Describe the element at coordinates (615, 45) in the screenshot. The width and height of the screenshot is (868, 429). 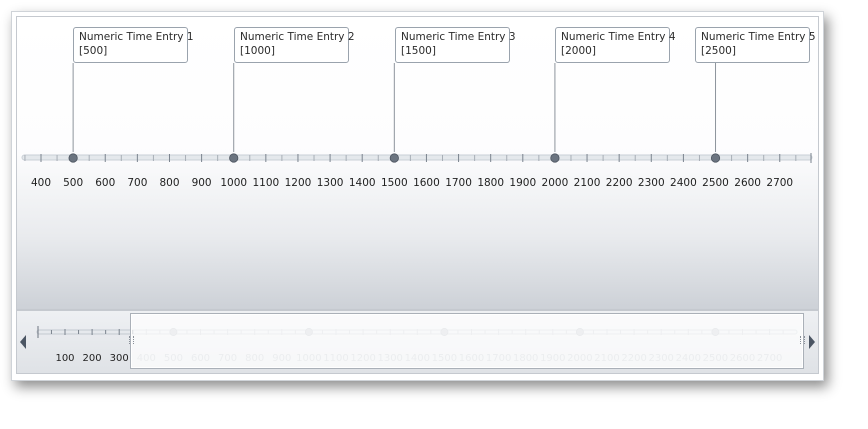
I see `time-entry-callout-4: Numeric Time Entry 4 [2000]` at that location.